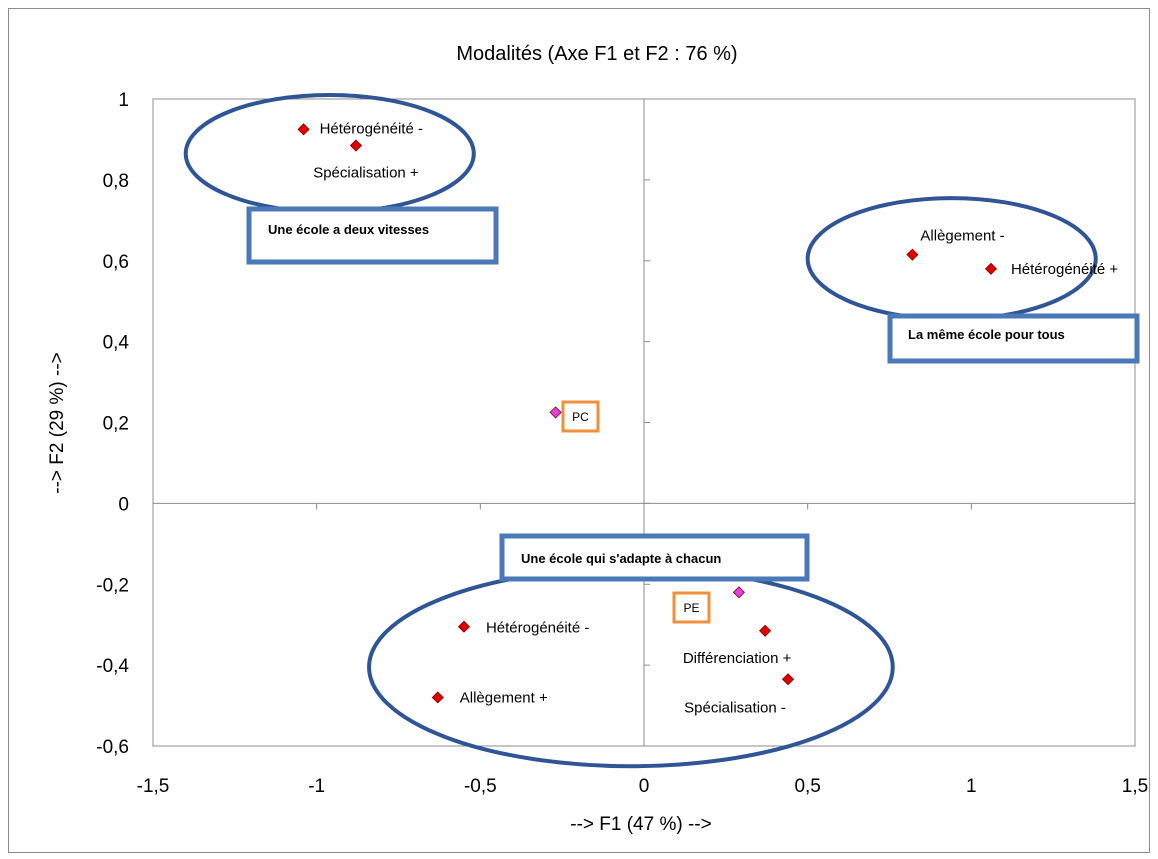  What do you see at coordinates (123, 504) in the screenshot?
I see `y-tick-label: 0` at bounding box center [123, 504].